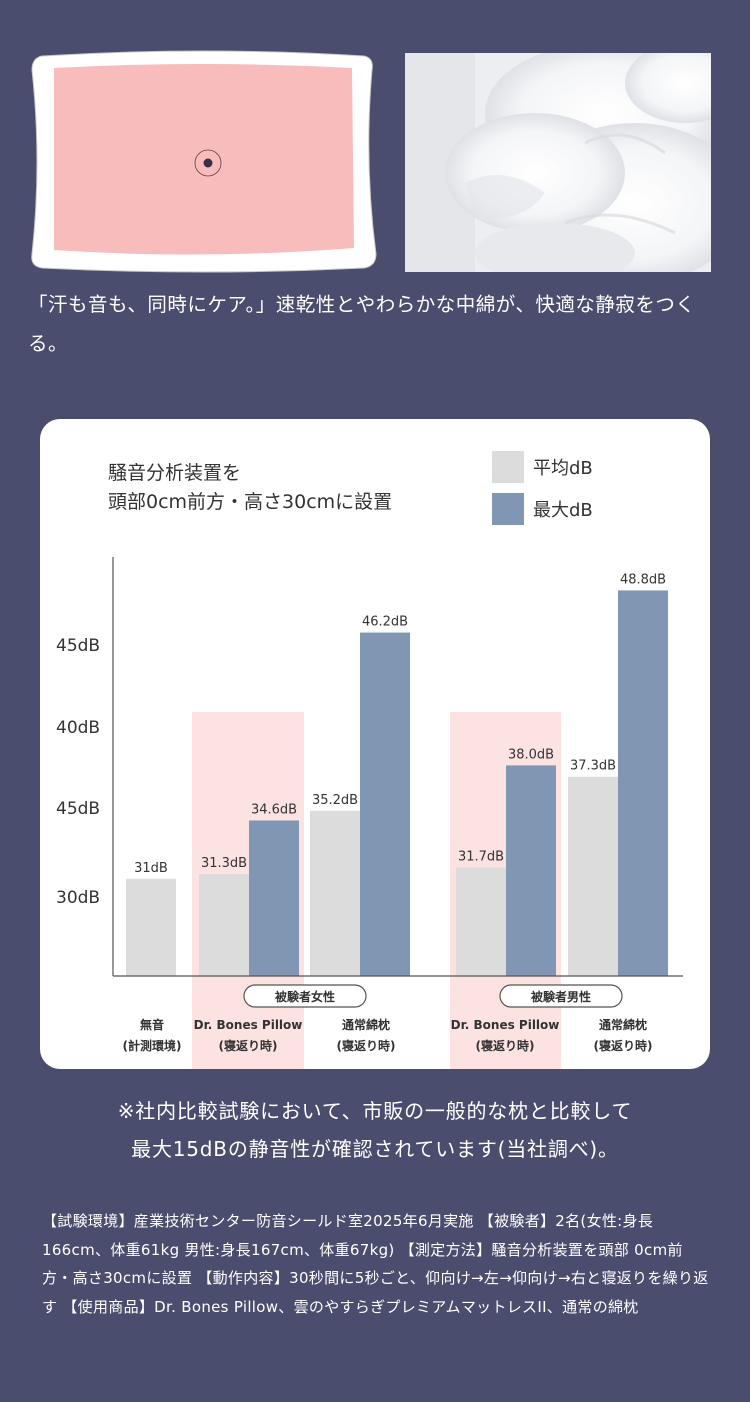 The height and width of the screenshot is (1402, 750). I want to click on subject-label-female: 被験者女性, so click(305, 996).